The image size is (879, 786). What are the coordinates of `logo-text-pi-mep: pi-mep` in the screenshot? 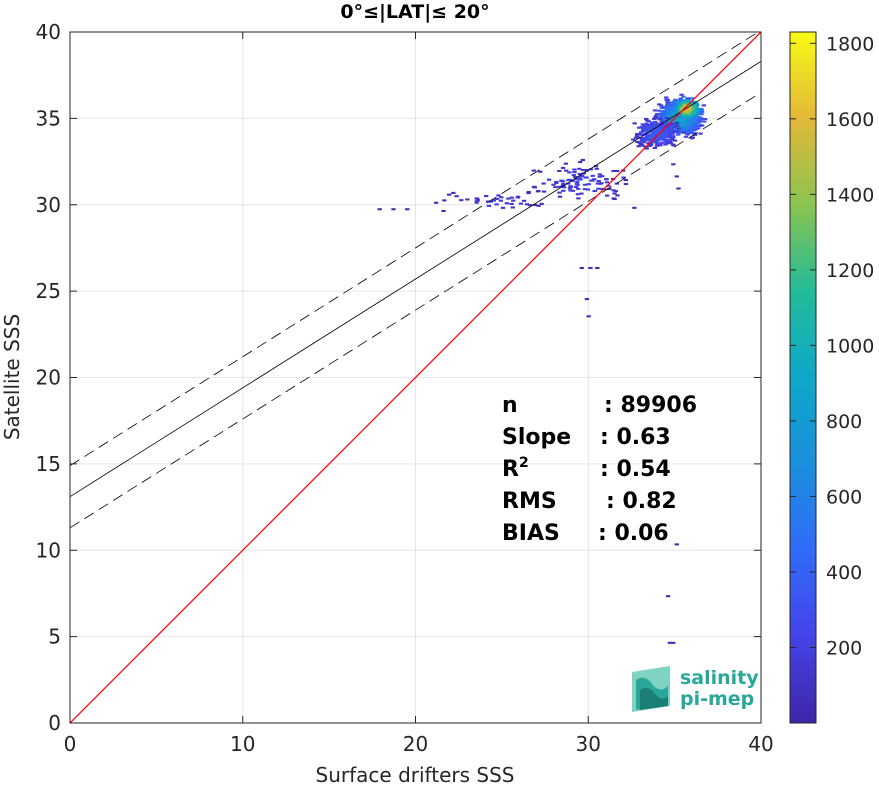 It's located at (717, 699).